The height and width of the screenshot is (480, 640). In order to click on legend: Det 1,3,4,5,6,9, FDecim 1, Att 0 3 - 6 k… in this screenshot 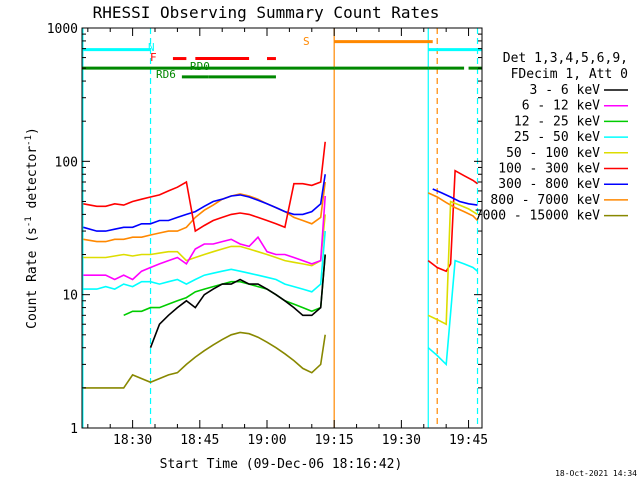, I will do `click(551, 137)`.